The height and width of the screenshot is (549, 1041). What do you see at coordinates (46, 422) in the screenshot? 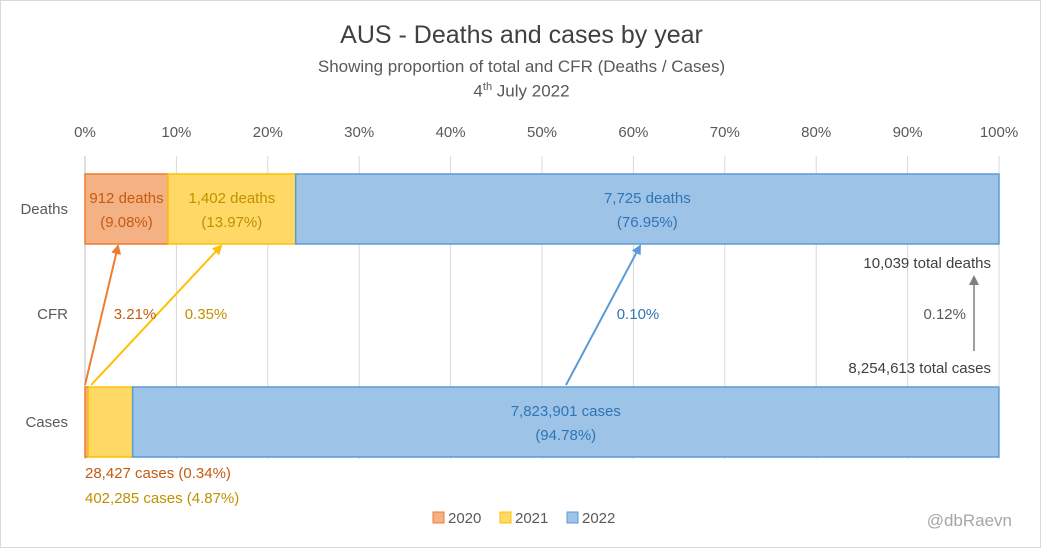
I see `category-label: Cases` at bounding box center [46, 422].